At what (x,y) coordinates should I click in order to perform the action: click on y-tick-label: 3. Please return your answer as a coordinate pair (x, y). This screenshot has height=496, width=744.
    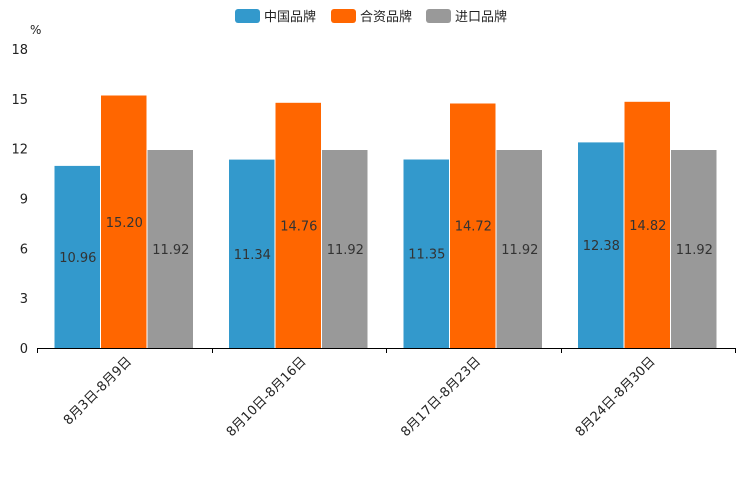
    Looking at the image, I should click on (24, 299).